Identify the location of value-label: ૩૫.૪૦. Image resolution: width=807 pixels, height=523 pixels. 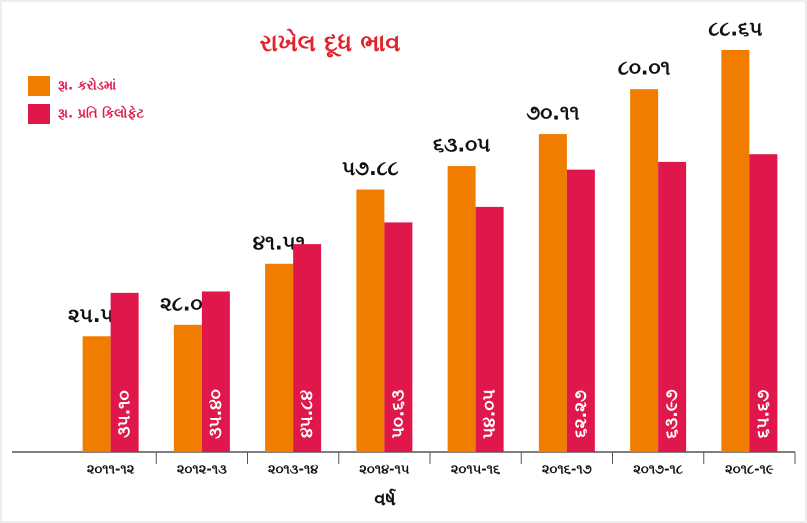
(216, 414).